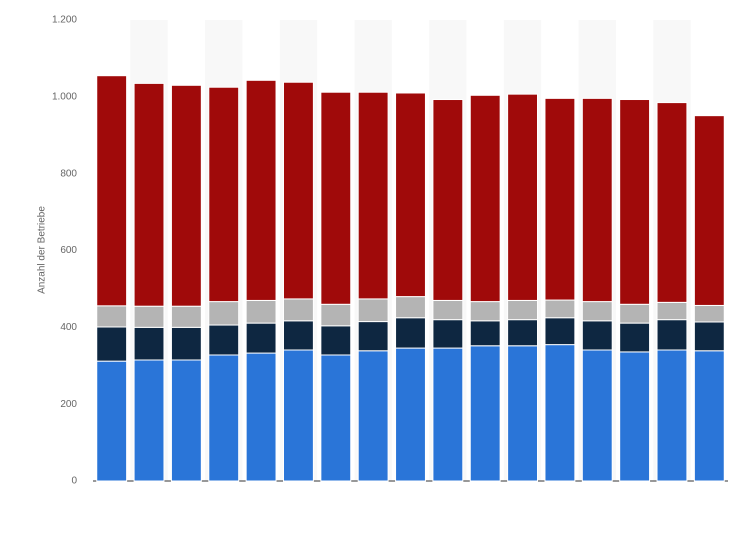 The width and height of the screenshot is (754, 560). I want to click on y-tick-label: 1.200, so click(64, 20).